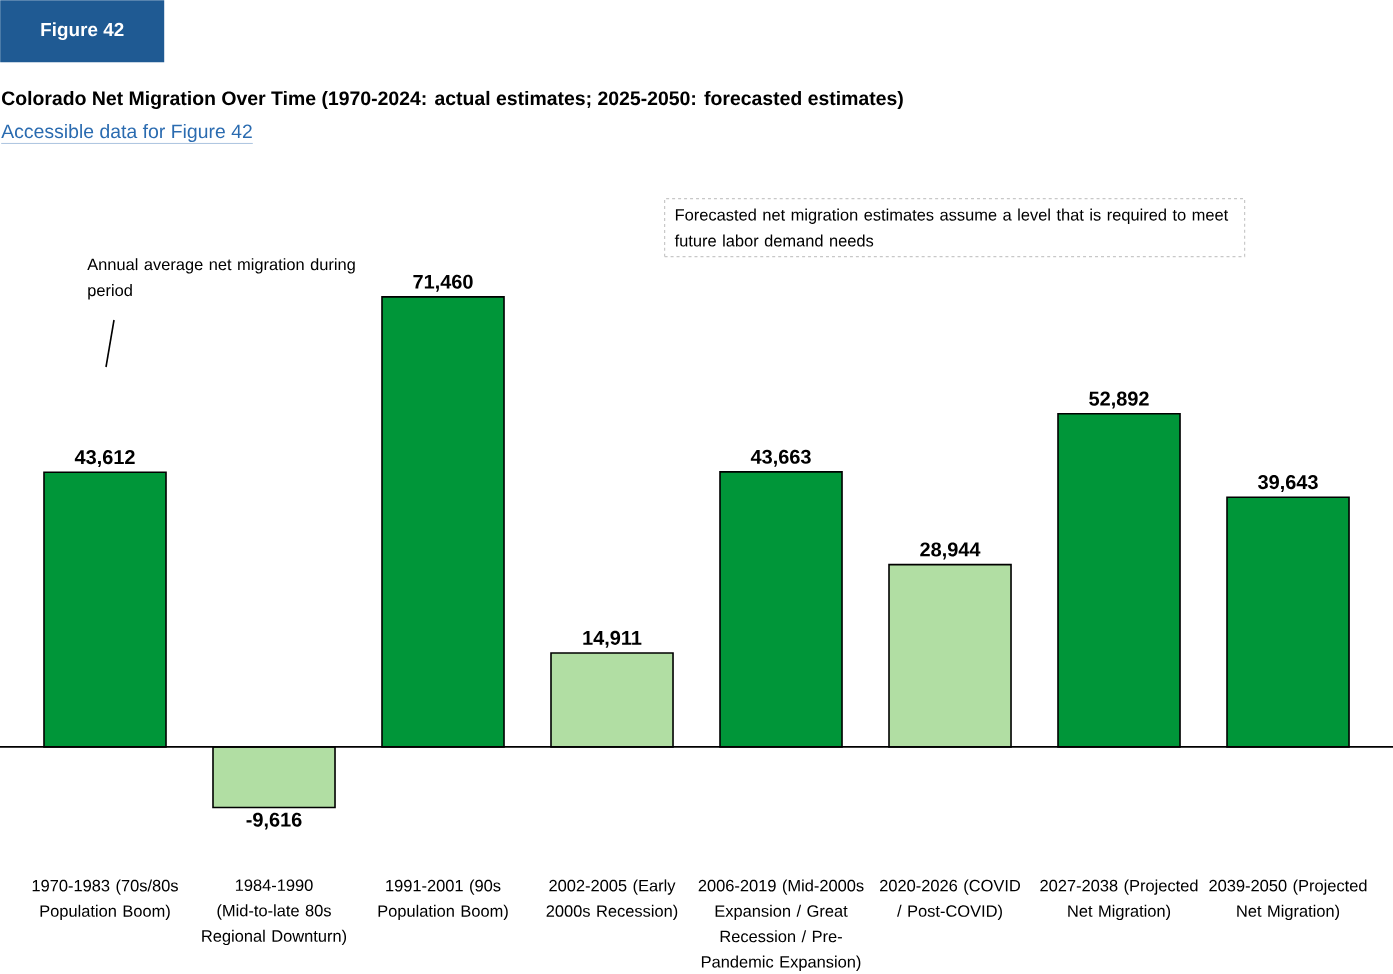 Image resolution: width=1393 pixels, height=974 pixels. Describe the element at coordinates (781, 925) in the screenshot. I see `x-tick-label: 2006-2019 (Mid-2000s Expansion / Great Recession / Pre-Pandemic Expansion)` at that location.